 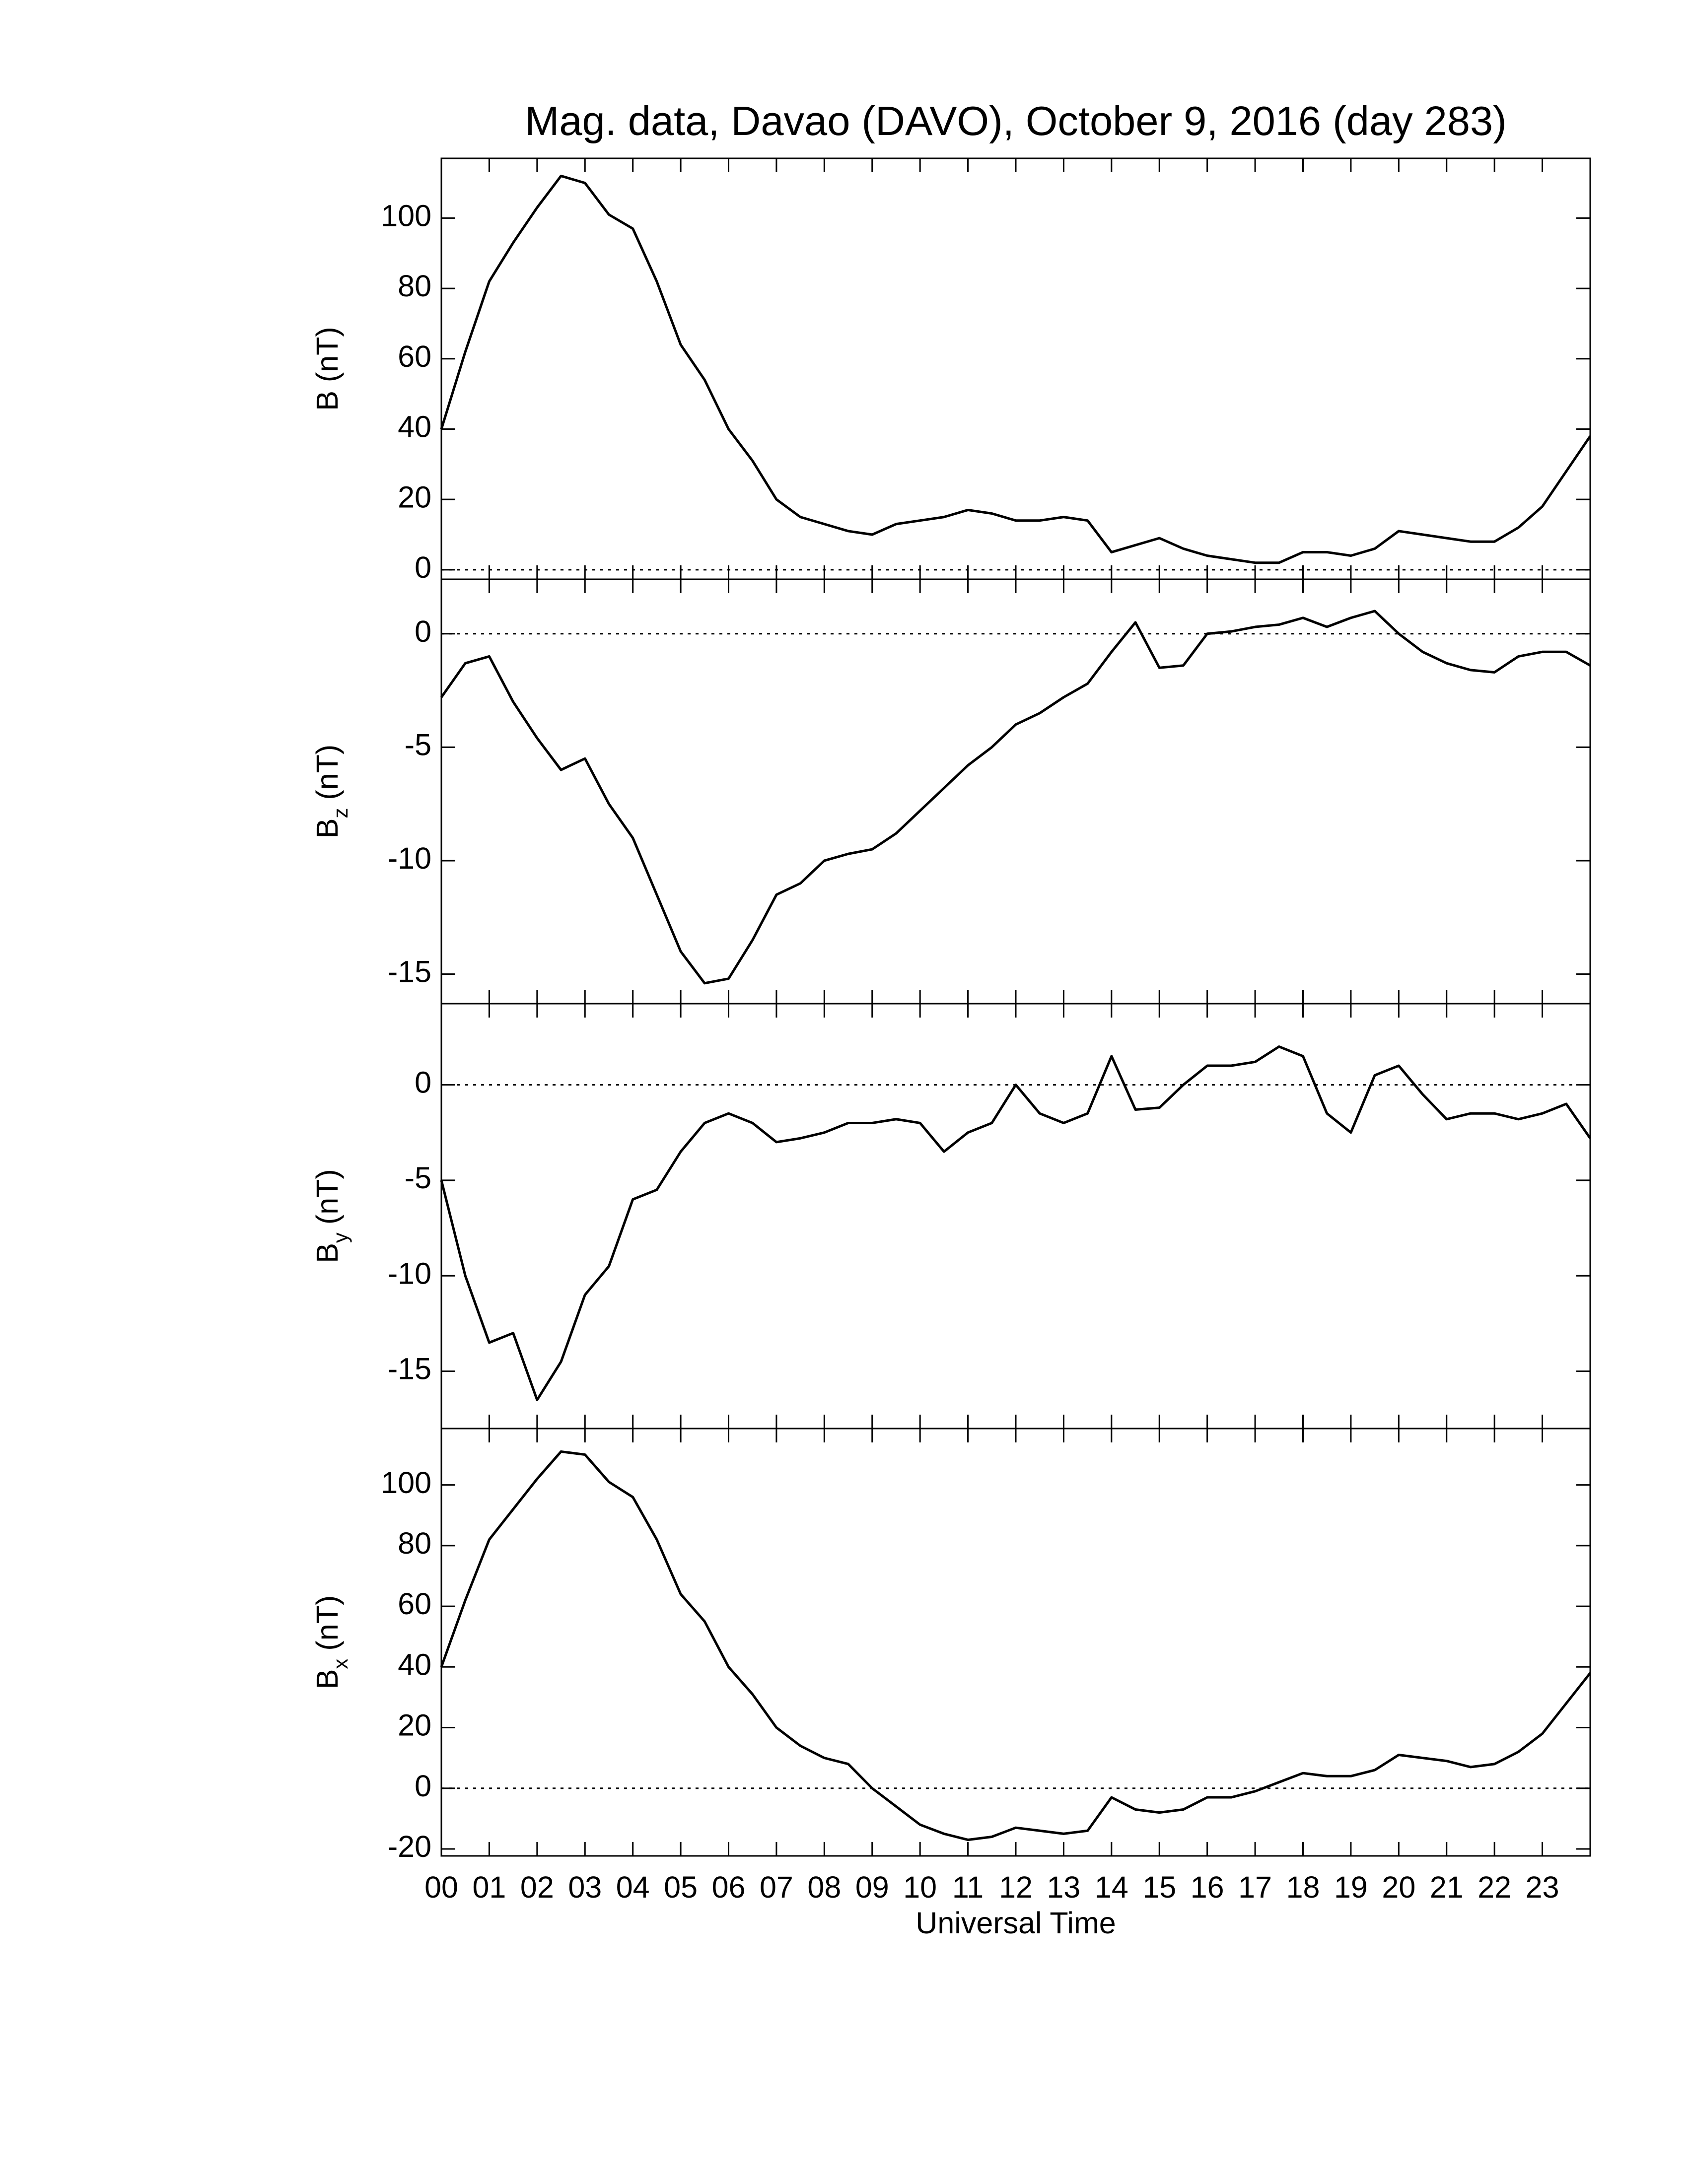 I want to click on x-tick-label: 01, so click(x=489, y=1887).